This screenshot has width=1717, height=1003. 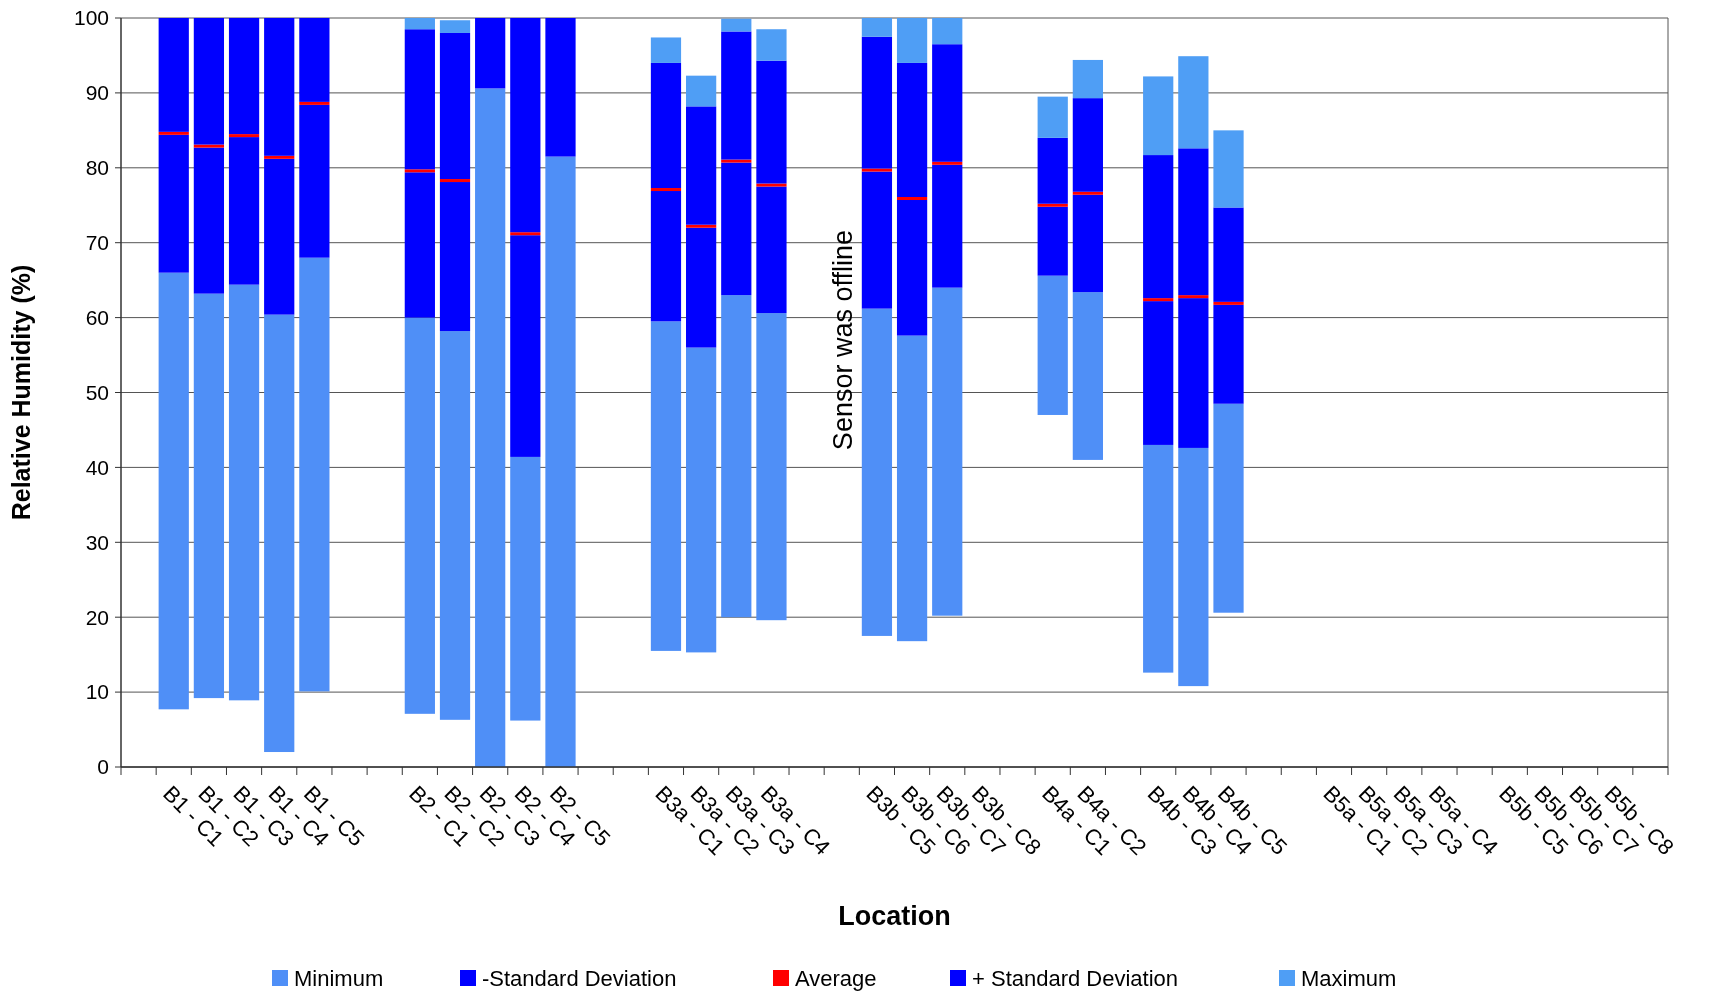 I want to click on y-axis-title: Relative Humidity (%), so click(x=21, y=392).